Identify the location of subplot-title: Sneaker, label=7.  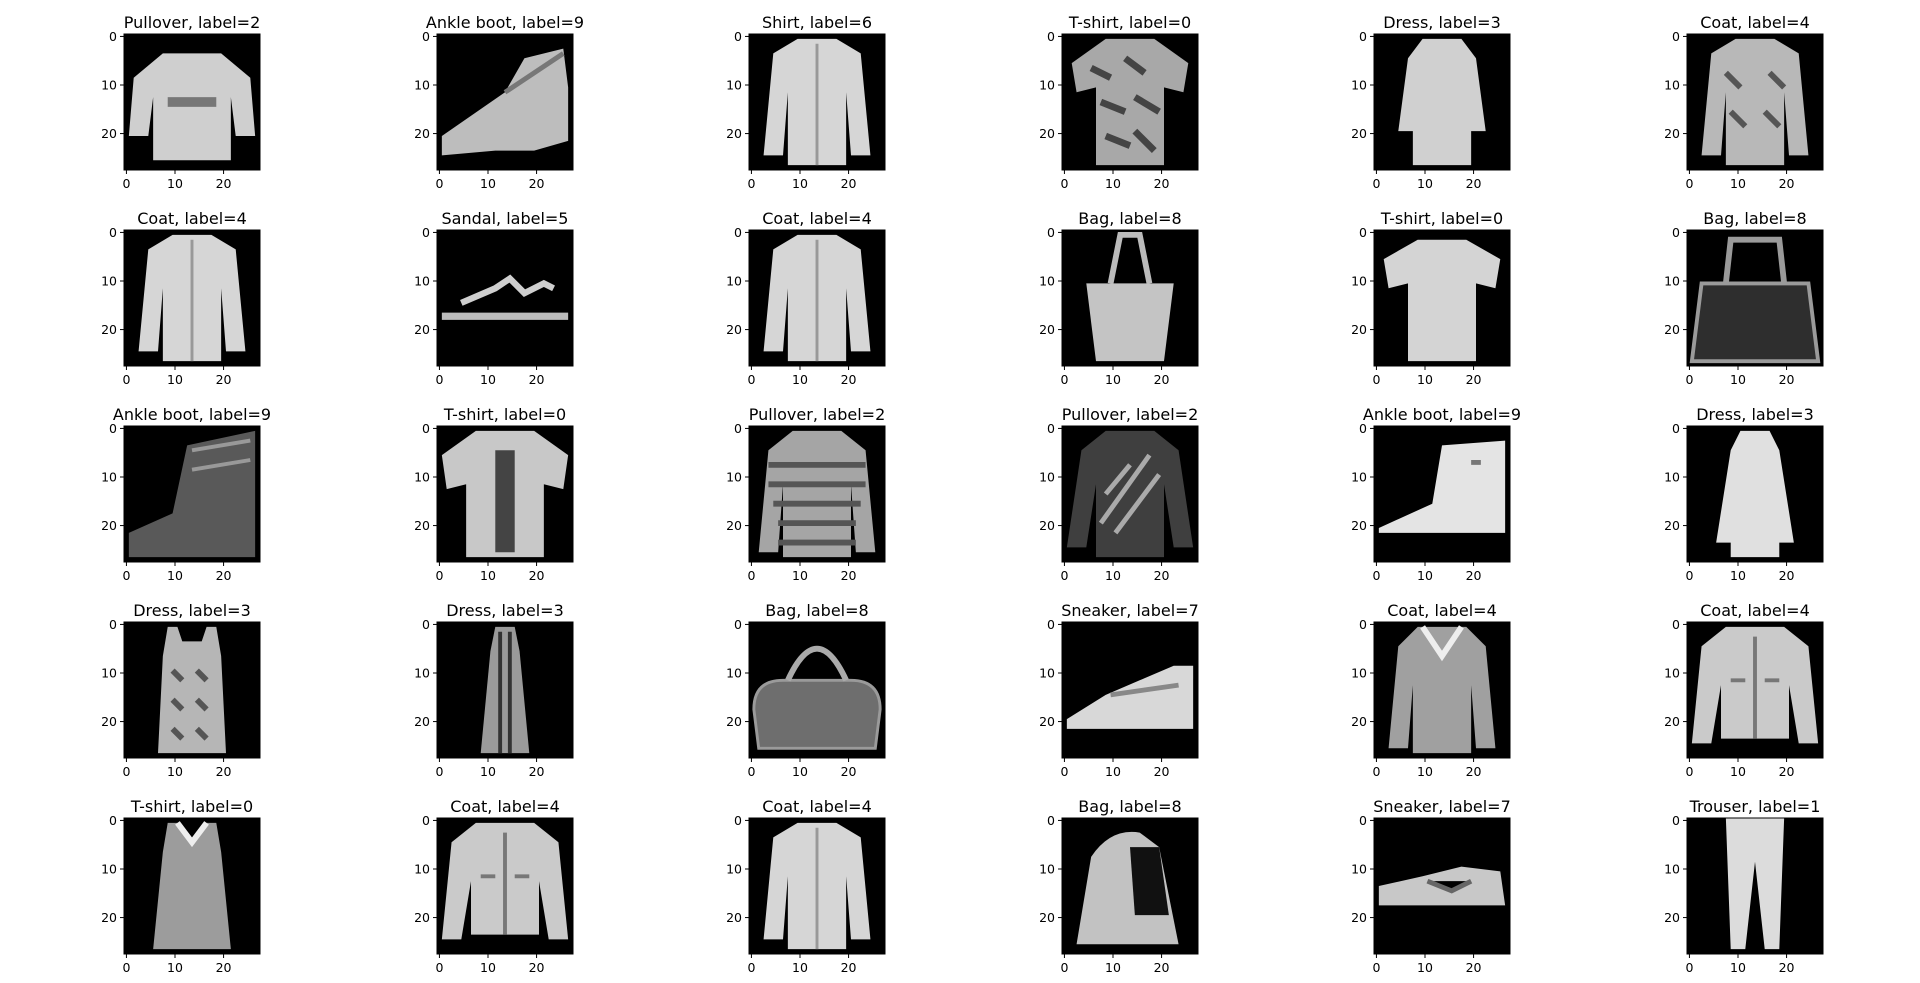
(1442, 806).